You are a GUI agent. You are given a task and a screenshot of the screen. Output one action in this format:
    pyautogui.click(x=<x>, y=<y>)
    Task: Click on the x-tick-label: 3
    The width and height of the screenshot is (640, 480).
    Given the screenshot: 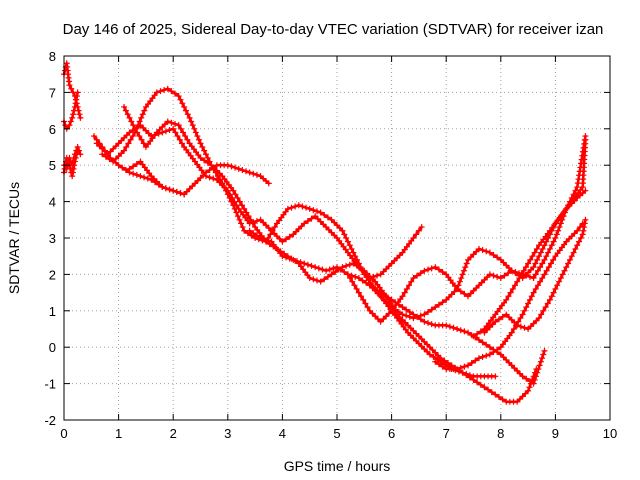 What is the action you would take?
    pyautogui.click(x=227, y=433)
    